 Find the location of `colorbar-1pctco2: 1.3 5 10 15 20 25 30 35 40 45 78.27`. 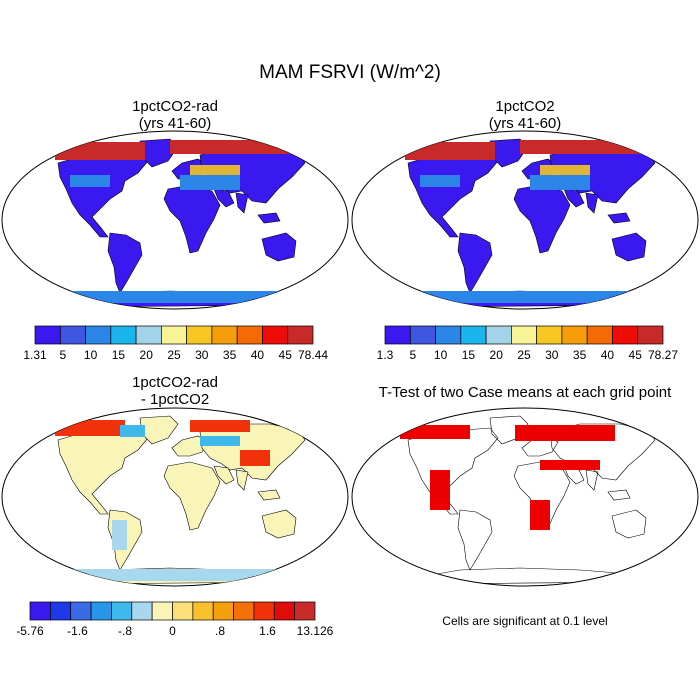

colorbar-1pctco2: 1.3 5 10 15 20 25 30 35 40 45 78.27 is located at coordinates (527, 343).